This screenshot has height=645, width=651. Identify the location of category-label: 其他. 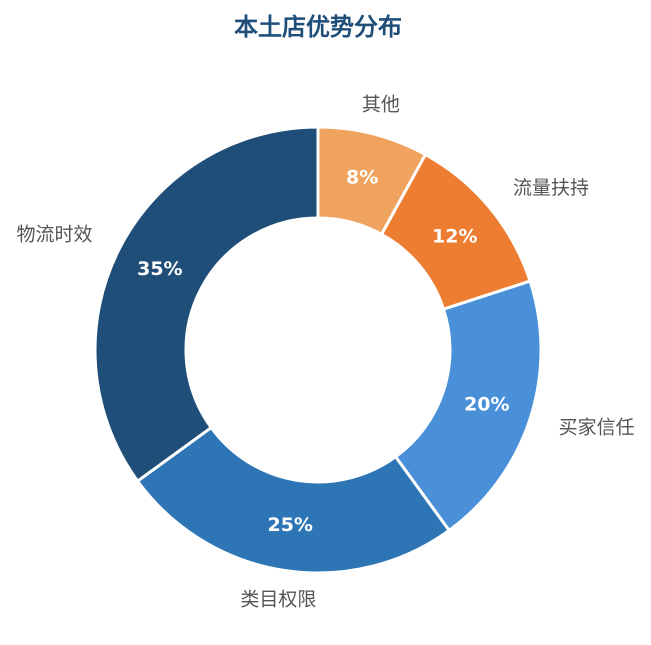
(381, 104).